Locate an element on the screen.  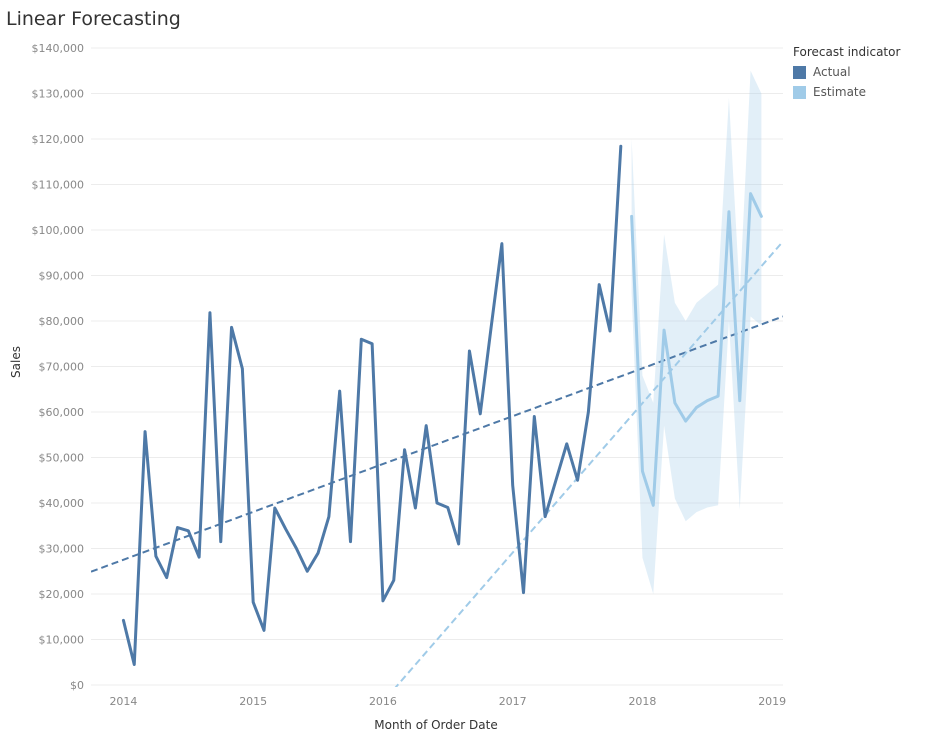
y-tick-label: $20,000 is located at coordinates (62, 594).